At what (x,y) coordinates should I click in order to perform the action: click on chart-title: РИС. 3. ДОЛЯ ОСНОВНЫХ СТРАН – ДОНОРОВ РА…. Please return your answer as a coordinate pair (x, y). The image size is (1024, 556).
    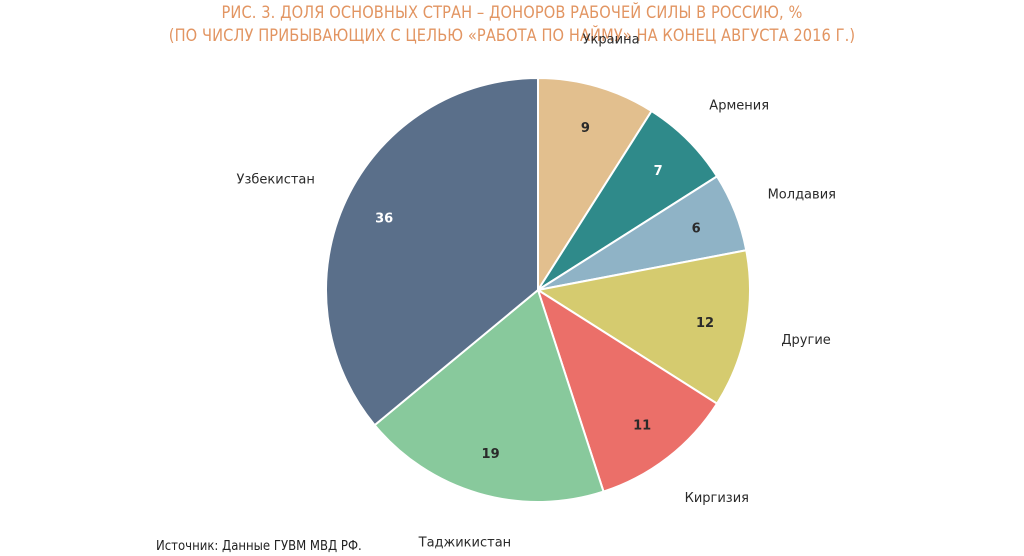
    Looking at the image, I should click on (512, 25).